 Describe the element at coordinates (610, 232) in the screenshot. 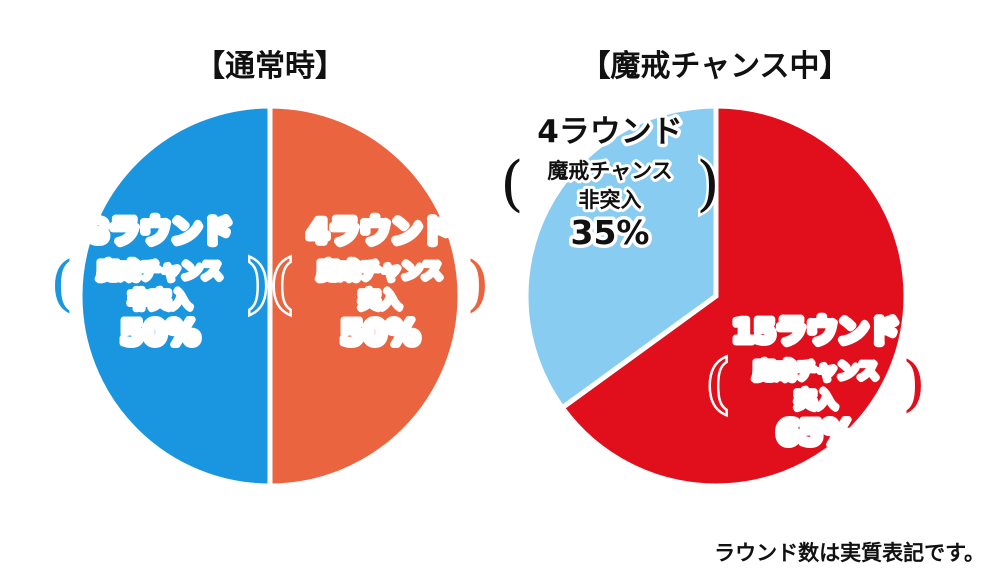

I see `slice-percent-label: 35%` at that location.